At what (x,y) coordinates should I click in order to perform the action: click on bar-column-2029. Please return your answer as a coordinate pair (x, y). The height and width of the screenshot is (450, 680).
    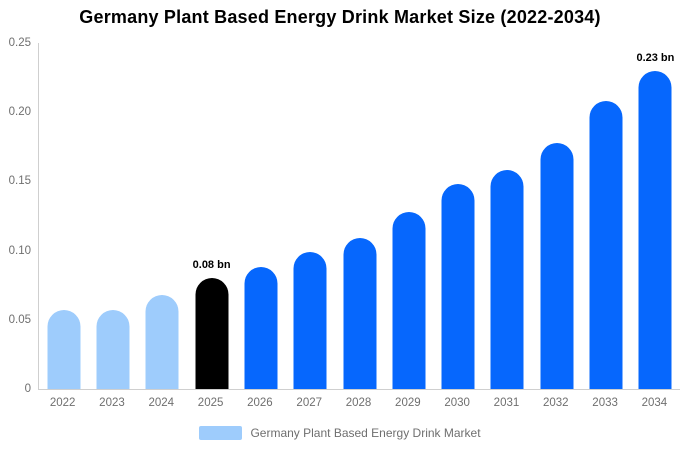
    Looking at the image, I should click on (408, 216).